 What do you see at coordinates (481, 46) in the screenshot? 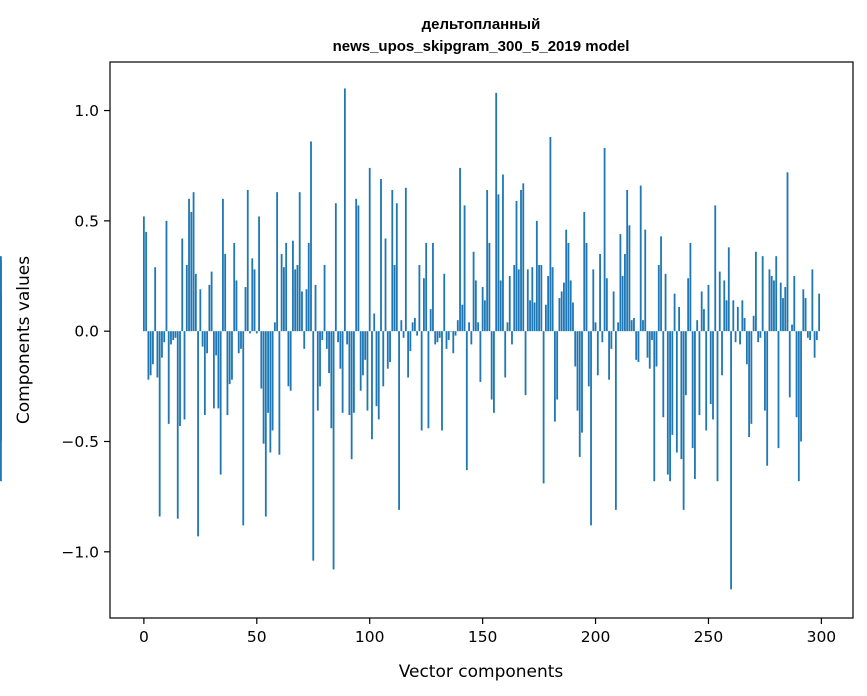
I see `chart-title-line2: news_upos_skipgram_300_5_2019 model` at bounding box center [481, 46].